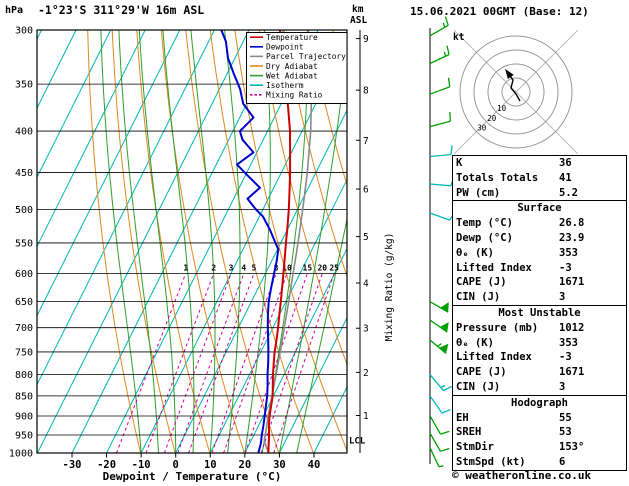 Image resolution: width=629 pixels, height=486 pixels. What do you see at coordinates (572, 223) in the screenshot?
I see `stat-value: 26.8` at bounding box center [572, 223].